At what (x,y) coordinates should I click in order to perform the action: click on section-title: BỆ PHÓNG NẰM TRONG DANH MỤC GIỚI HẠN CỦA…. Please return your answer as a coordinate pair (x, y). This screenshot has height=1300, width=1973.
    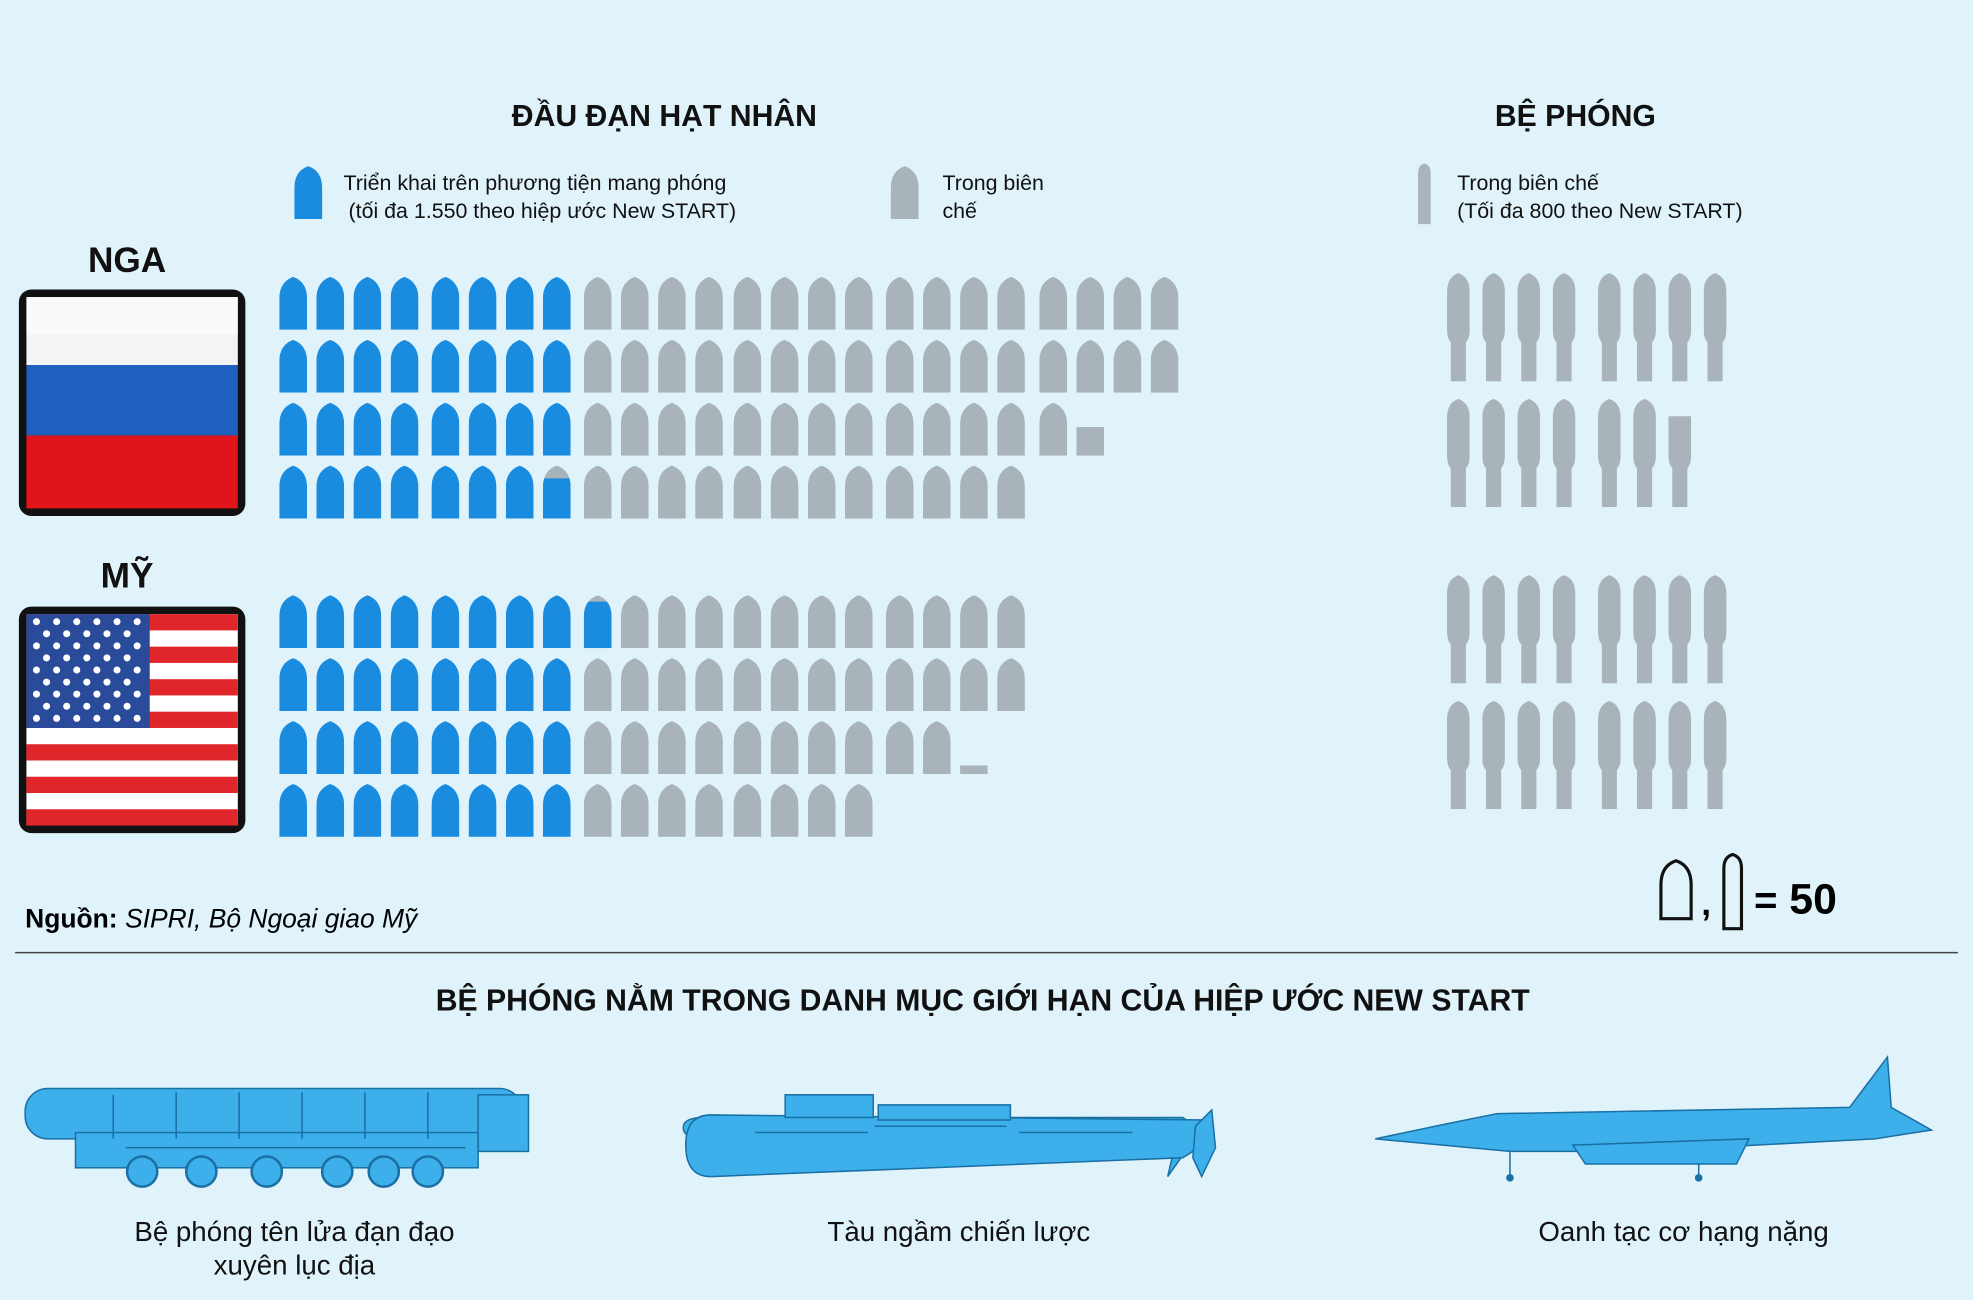
    Looking at the image, I should click on (983, 1001).